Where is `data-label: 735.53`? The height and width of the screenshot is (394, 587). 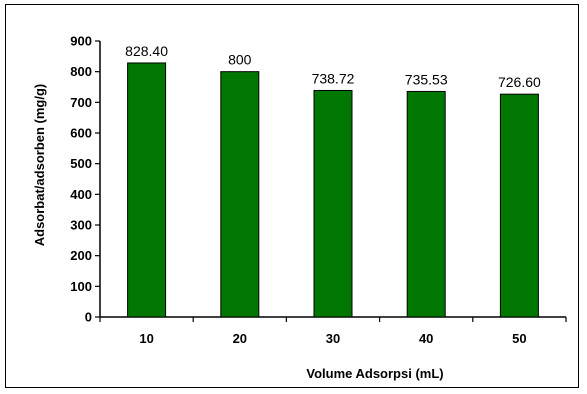 data-label: 735.53 is located at coordinates (426, 79).